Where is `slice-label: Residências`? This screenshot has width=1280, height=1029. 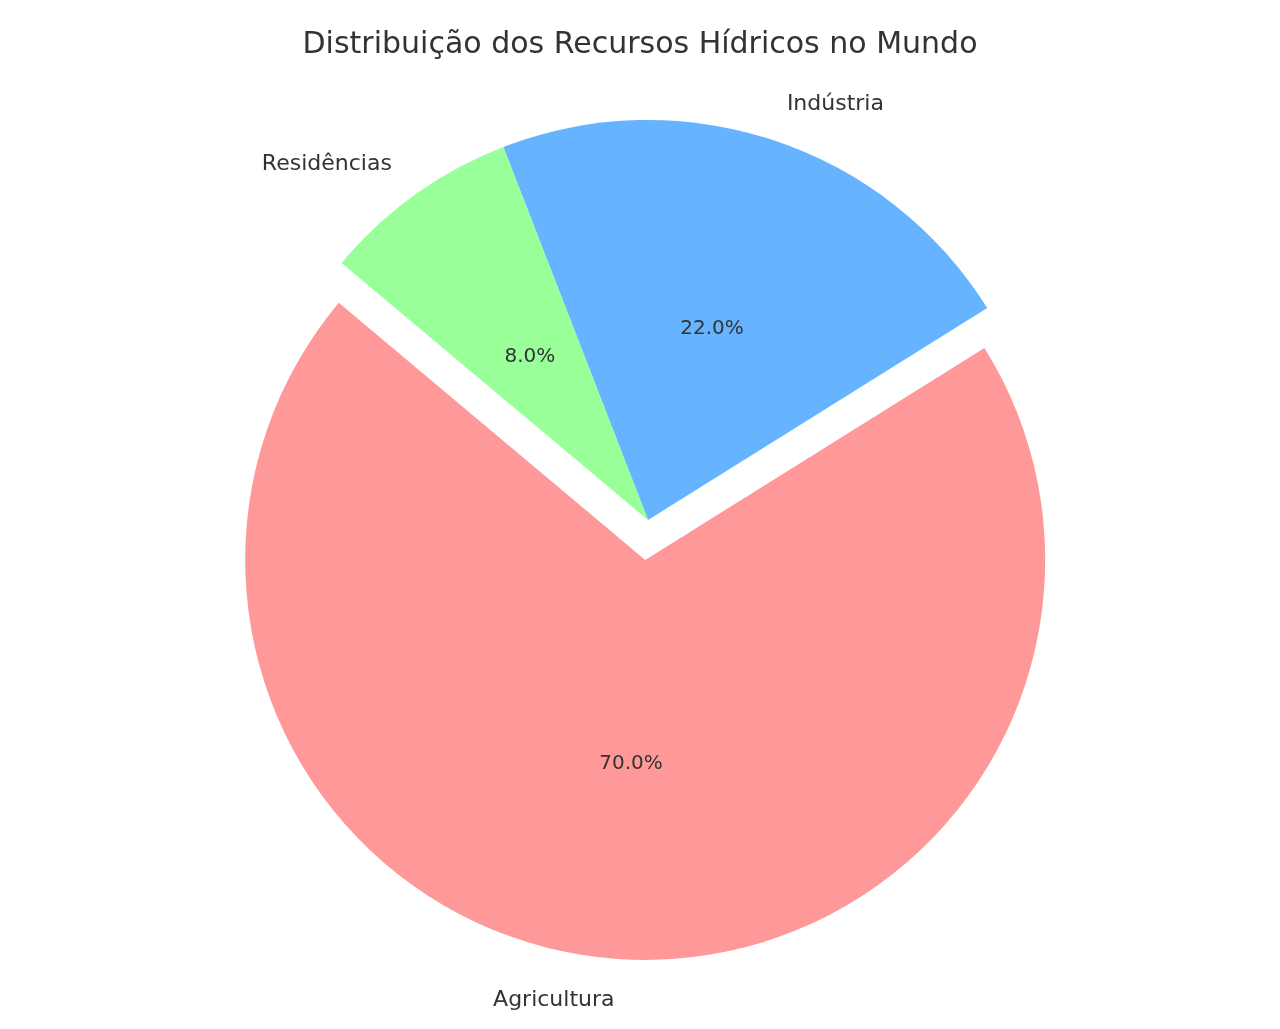
slice-label: Residências is located at coordinates (326, 162).